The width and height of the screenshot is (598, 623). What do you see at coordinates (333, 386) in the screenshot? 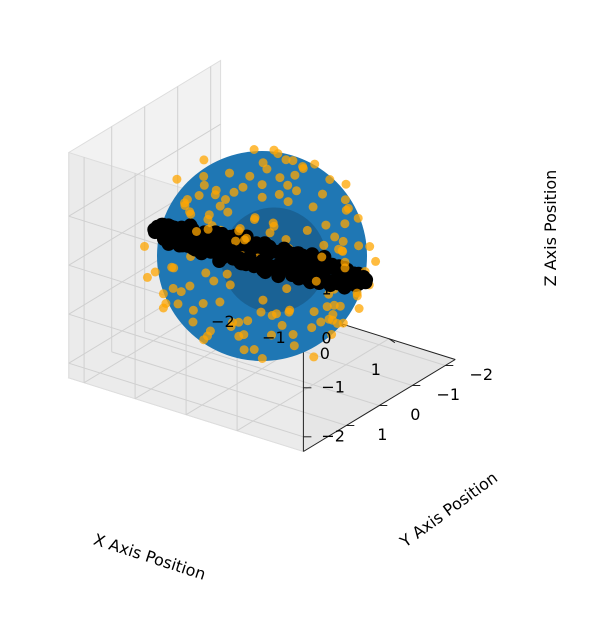
I see `z-tick-label: −1` at bounding box center [333, 386].